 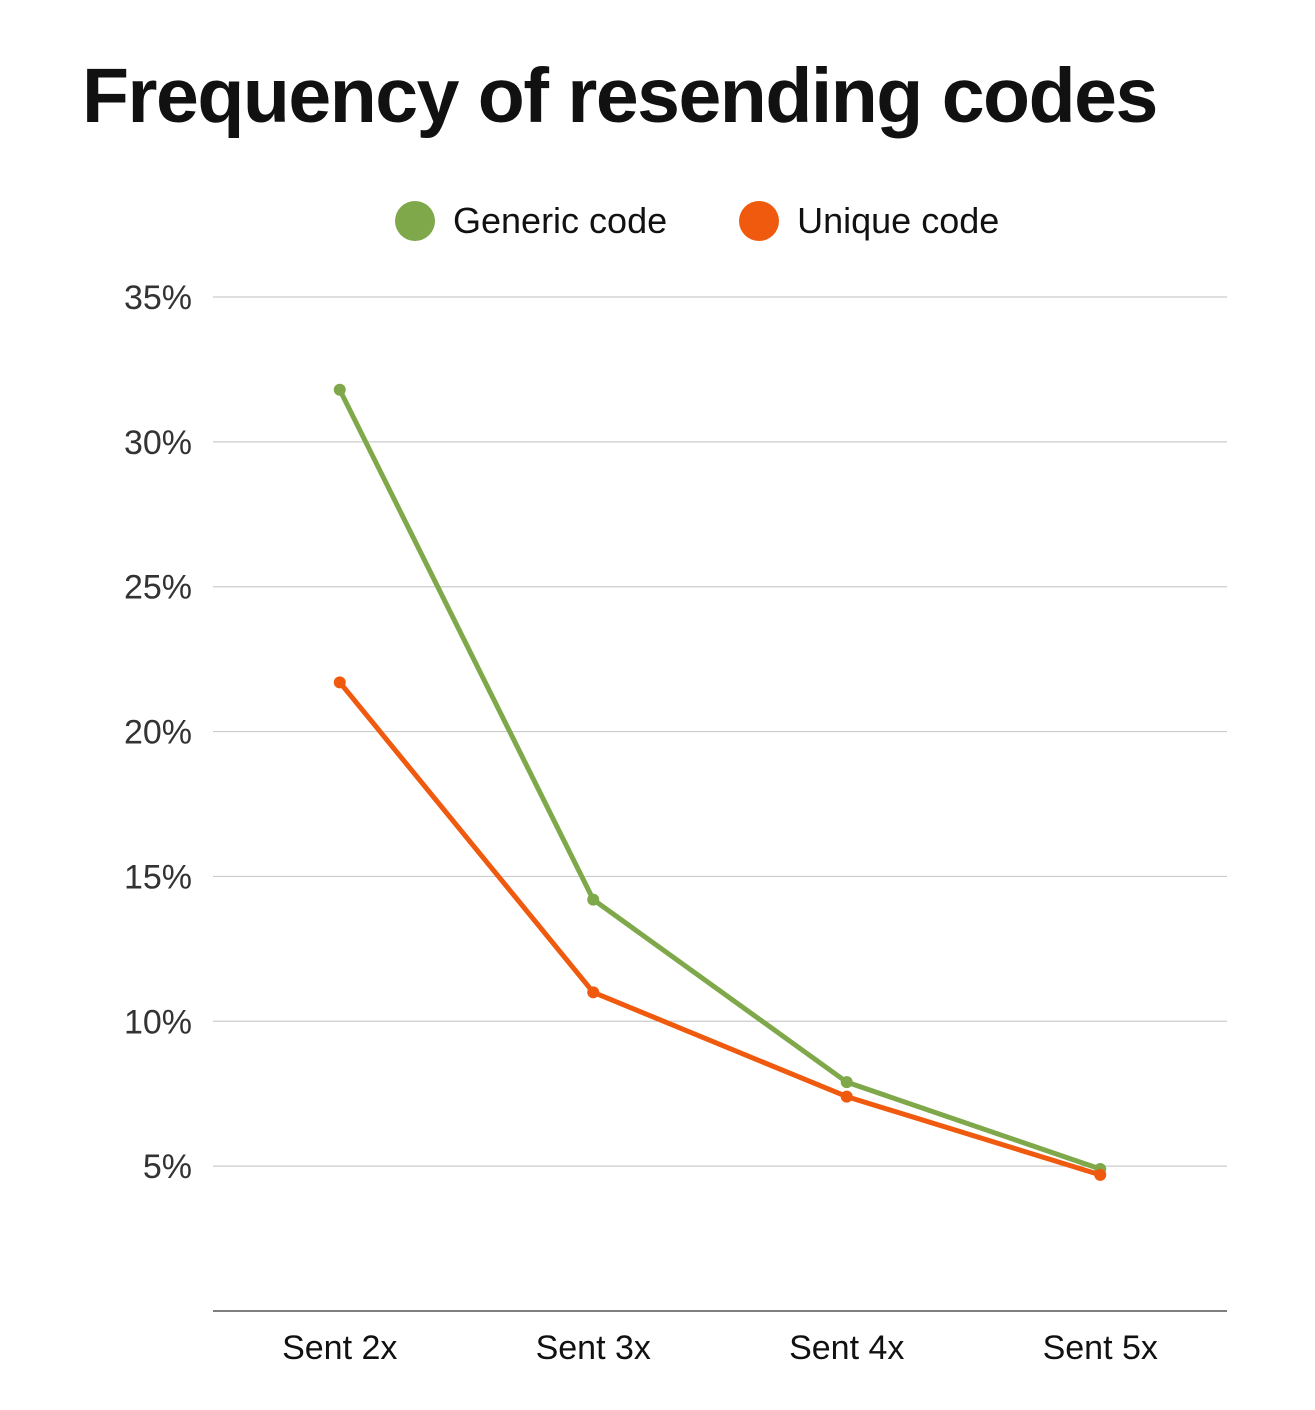 I want to click on legend-item-generic-code: Generic code, so click(x=531, y=221).